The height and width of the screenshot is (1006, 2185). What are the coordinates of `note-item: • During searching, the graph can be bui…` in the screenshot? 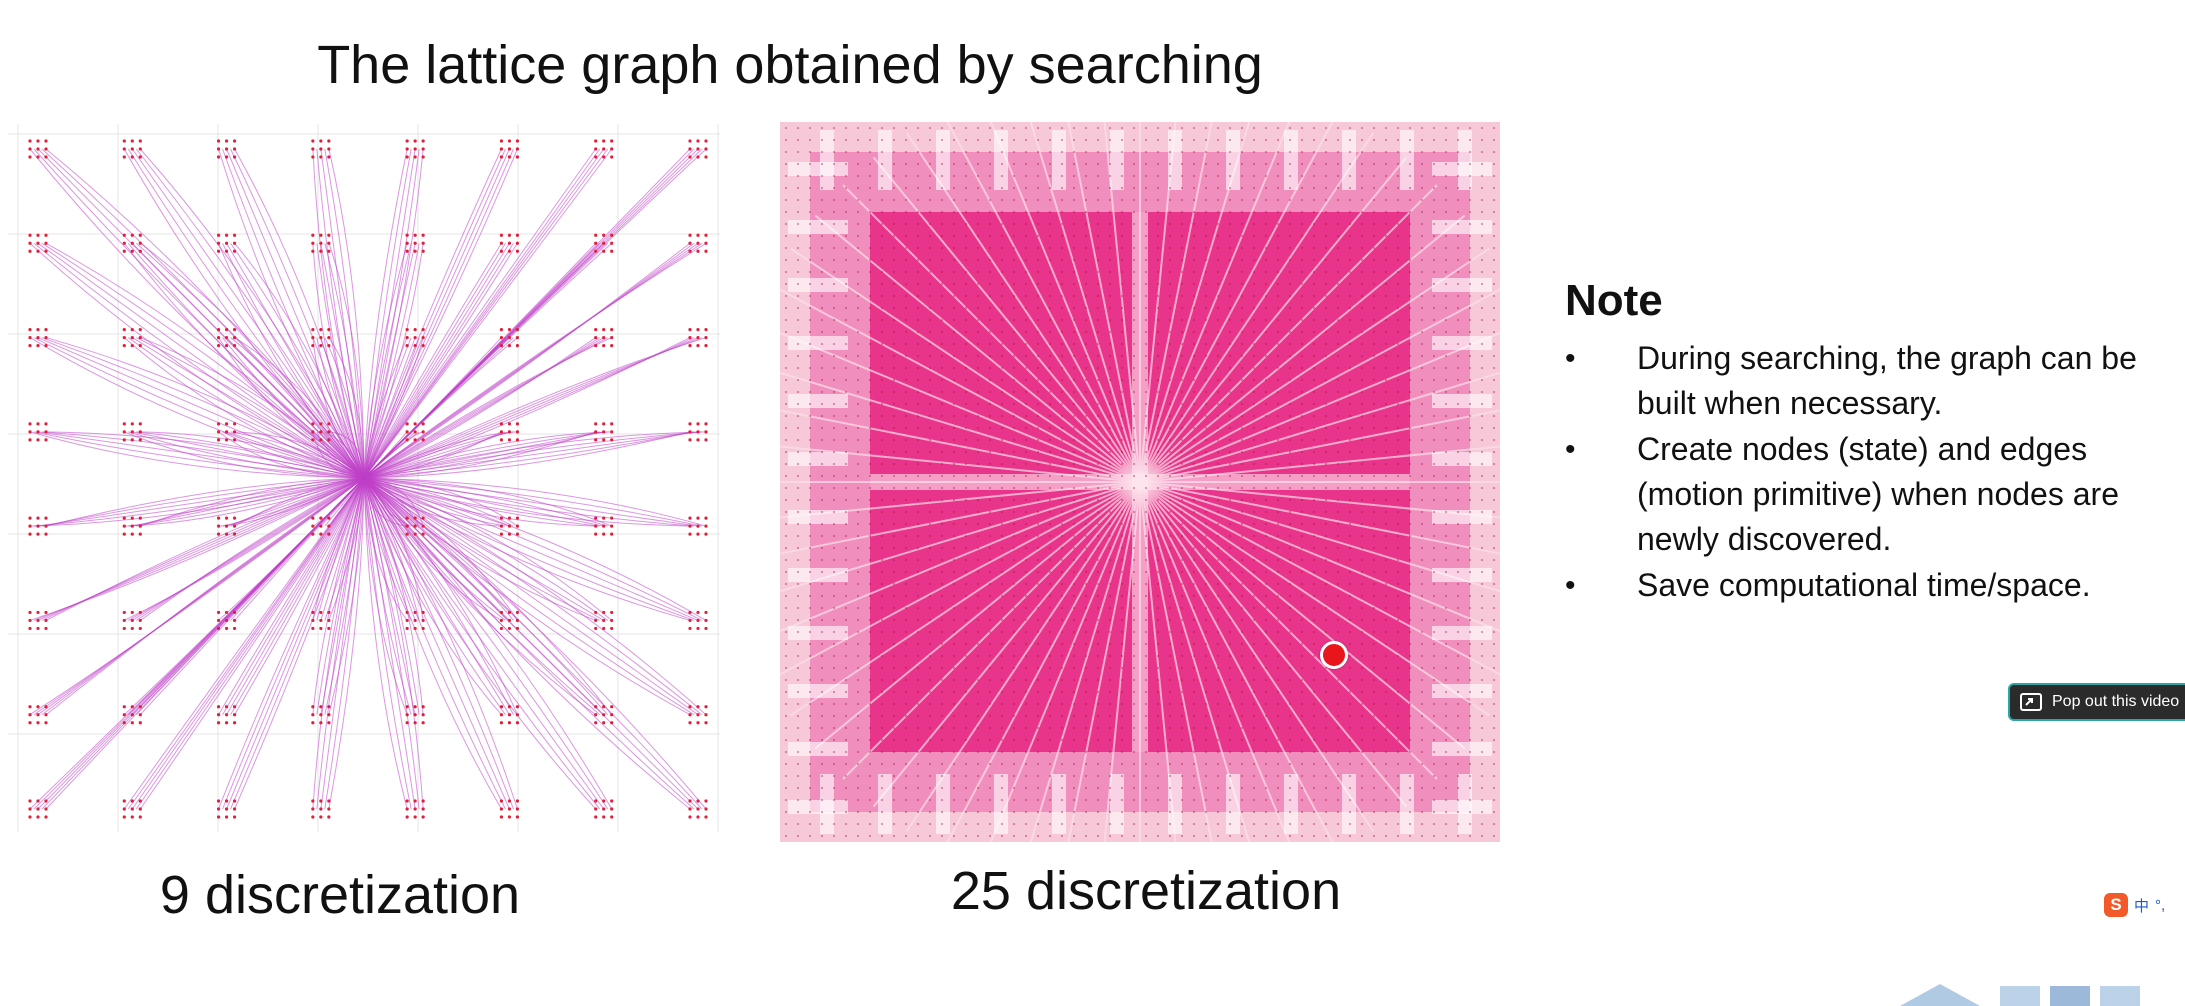 It's located at (1865, 381).